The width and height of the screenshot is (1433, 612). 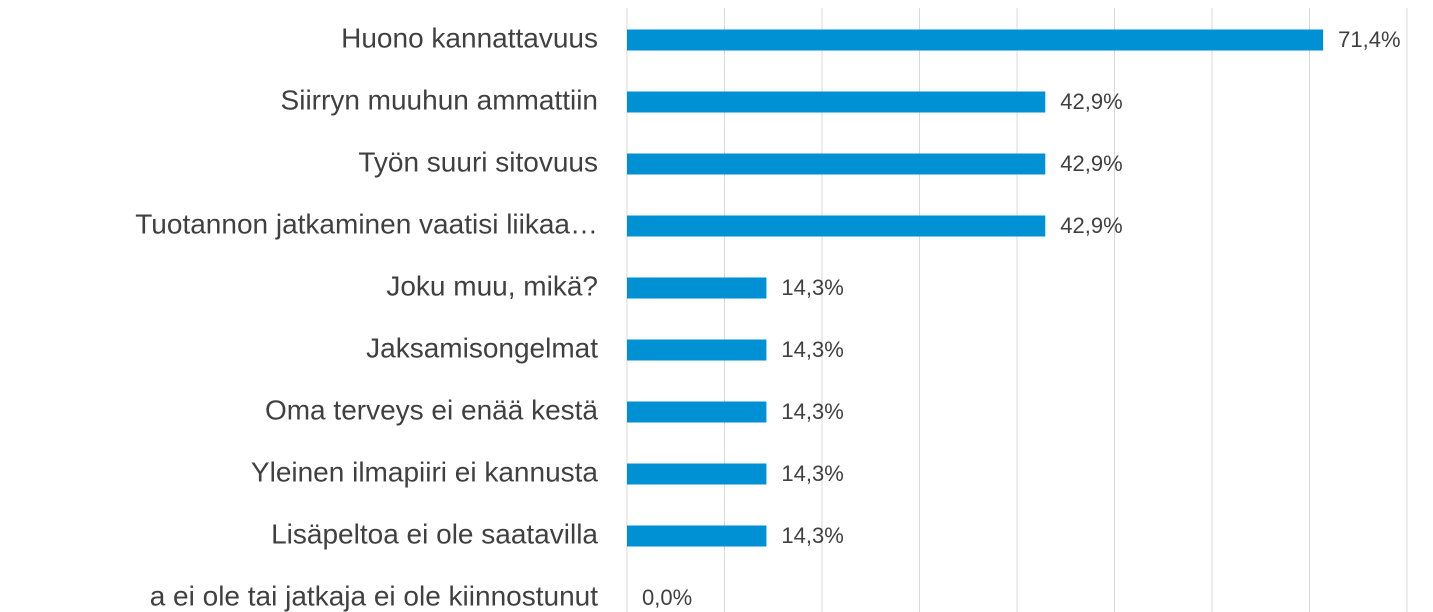 What do you see at coordinates (478, 161) in the screenshot?
I see `category-label: Työn suuri sitovuus` at bounding box center [478, 161].